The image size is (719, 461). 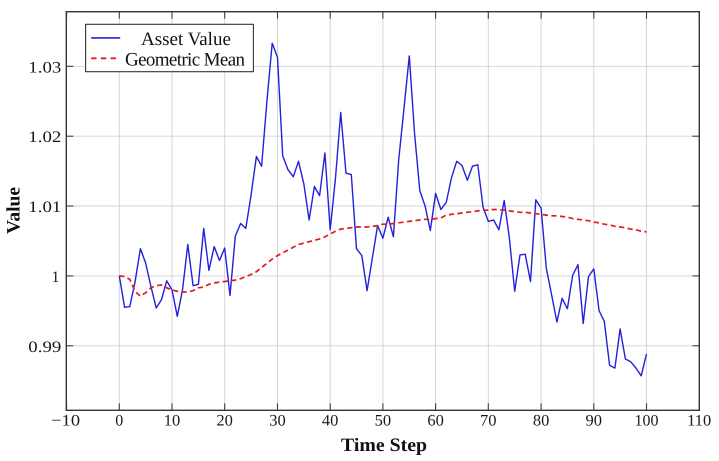 I want to click on svg-text: 1.03, so click(x=44, y=67).